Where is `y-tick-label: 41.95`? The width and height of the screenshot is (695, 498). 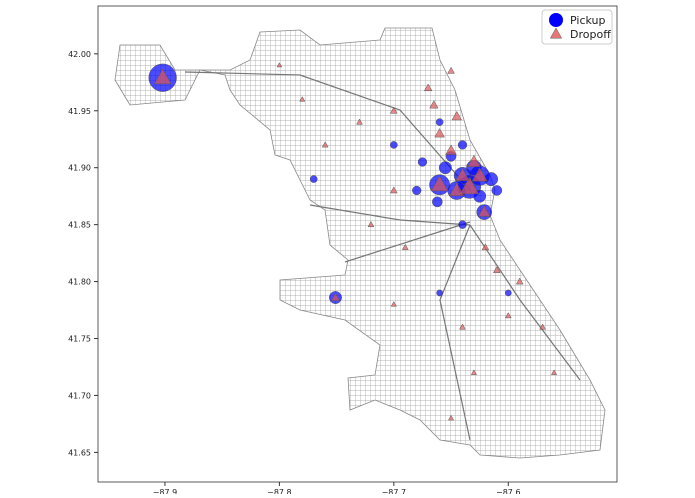 y-tick-label: 41.95 is located at coordinates (79, 111).